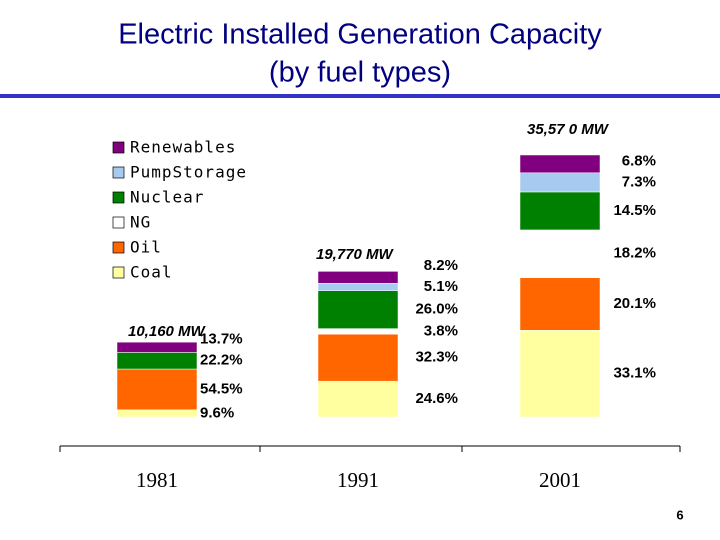 The width and height of the screenshot is (720, 540). What do you see at coordinates (167, 197) in the screenshot?
I see `legend-label: Nuclear` at bounding box center [167, 197].